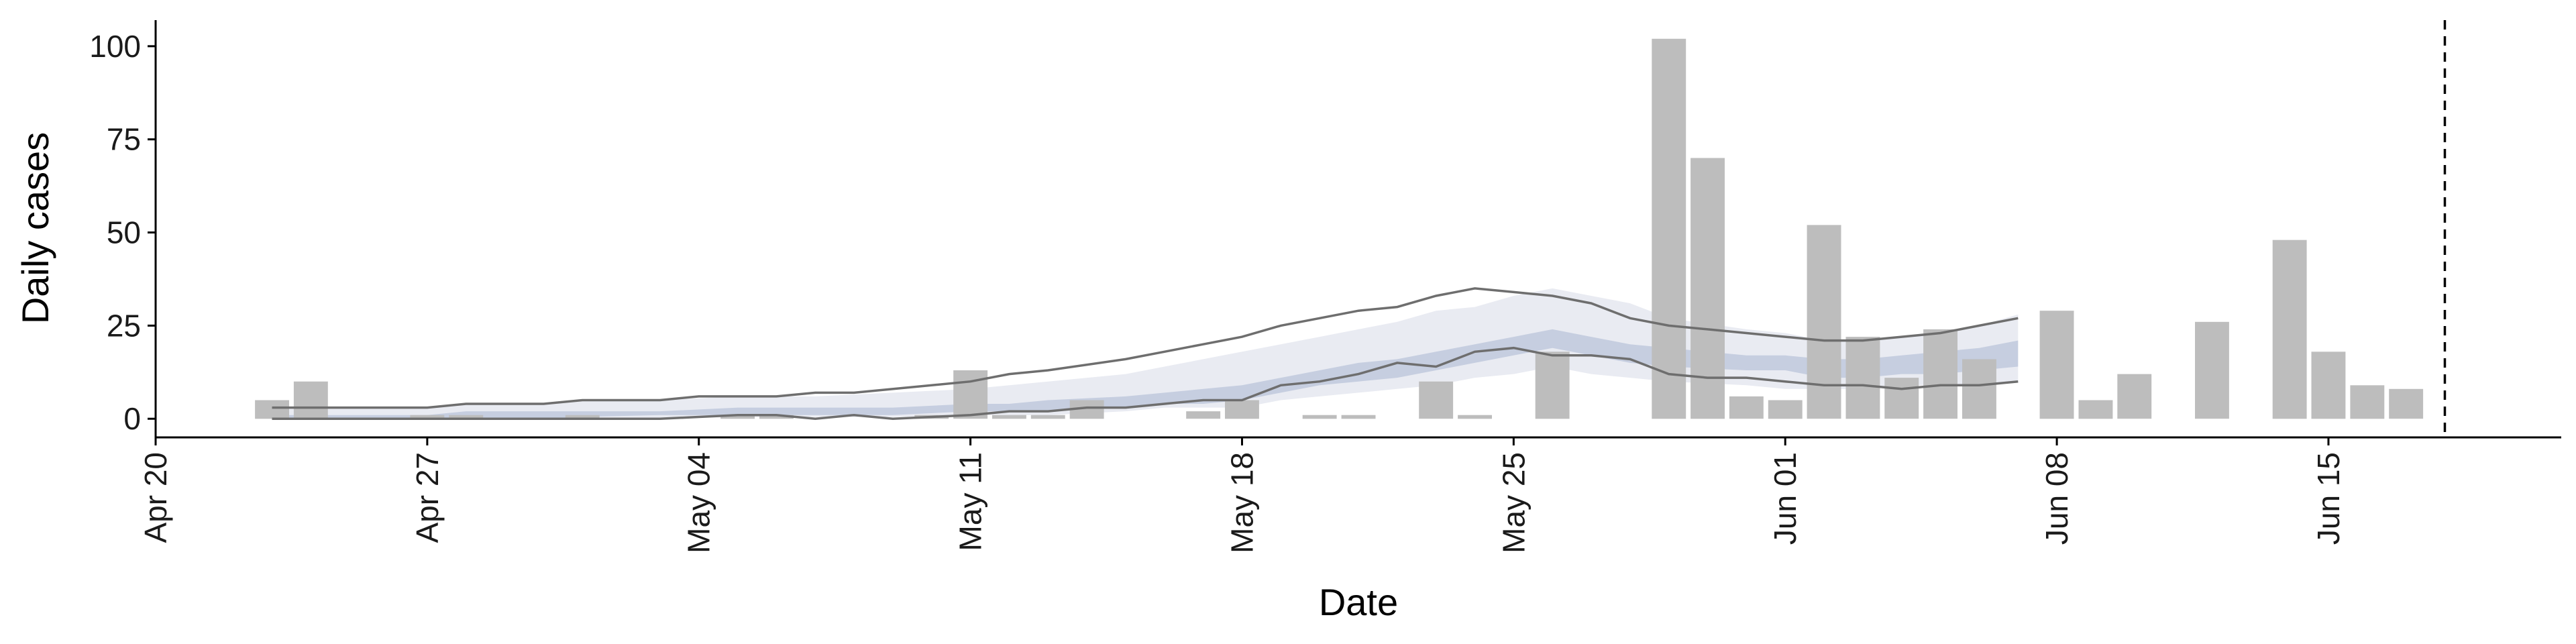 Image resolution: width=2576 pixels, height=644 pixels. Describe the element at coordinates (1358, 602) in the screenshot. I see `x-axis-title: Date` at that location.